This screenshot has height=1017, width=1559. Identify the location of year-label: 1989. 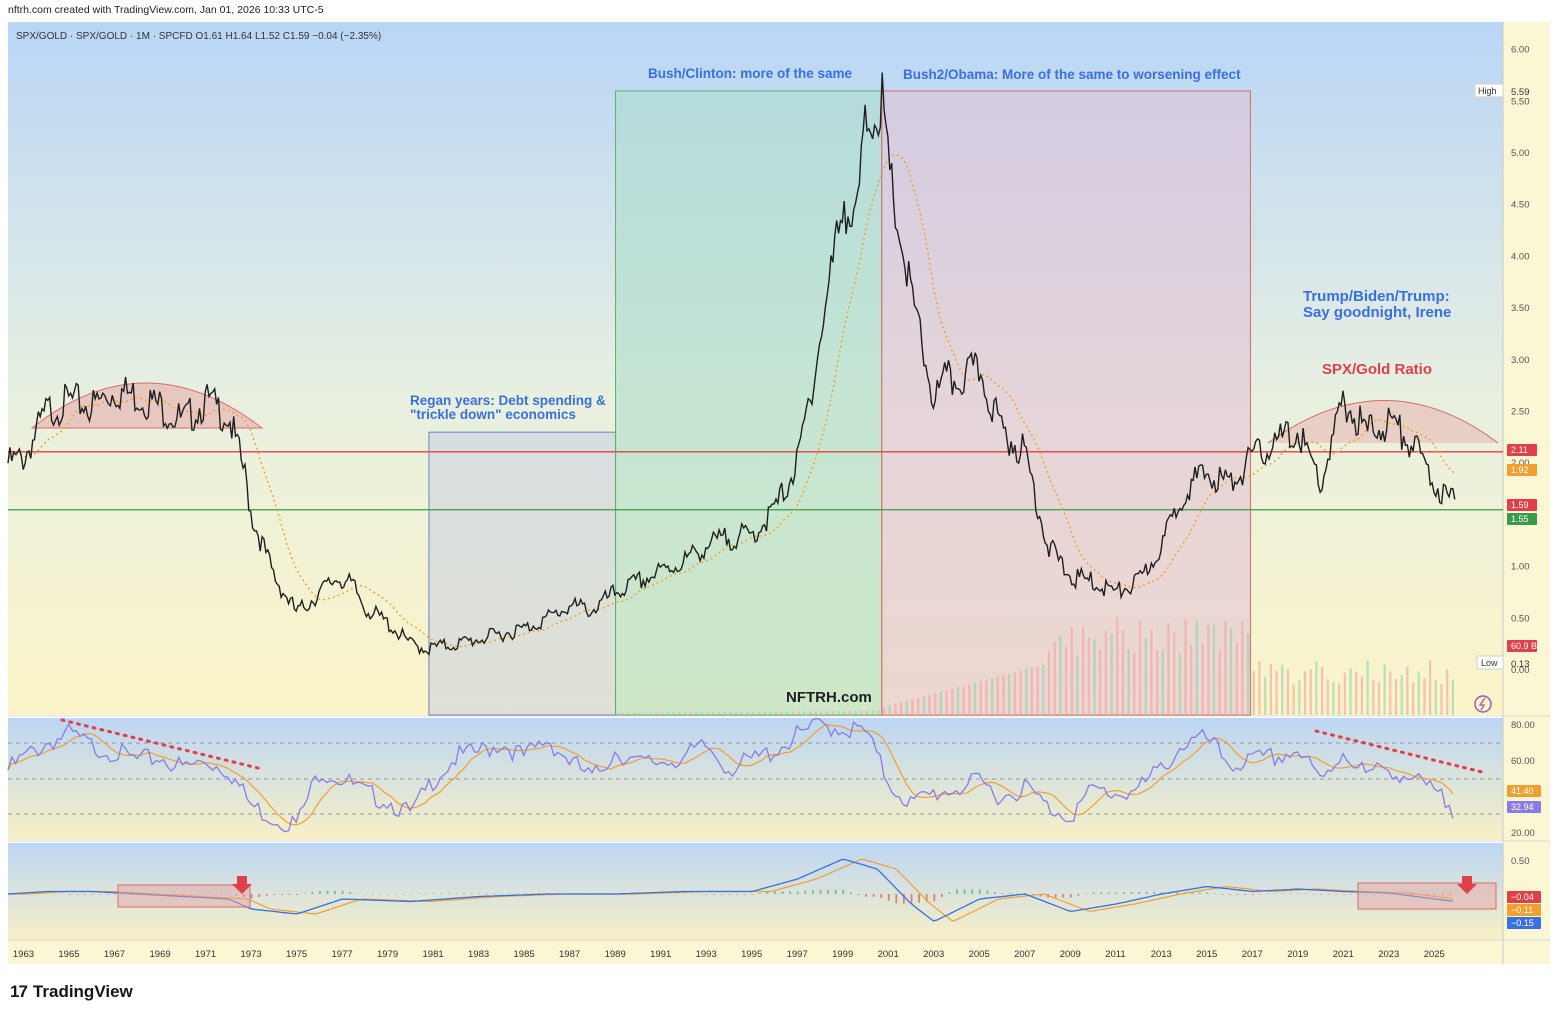
(615, 954).